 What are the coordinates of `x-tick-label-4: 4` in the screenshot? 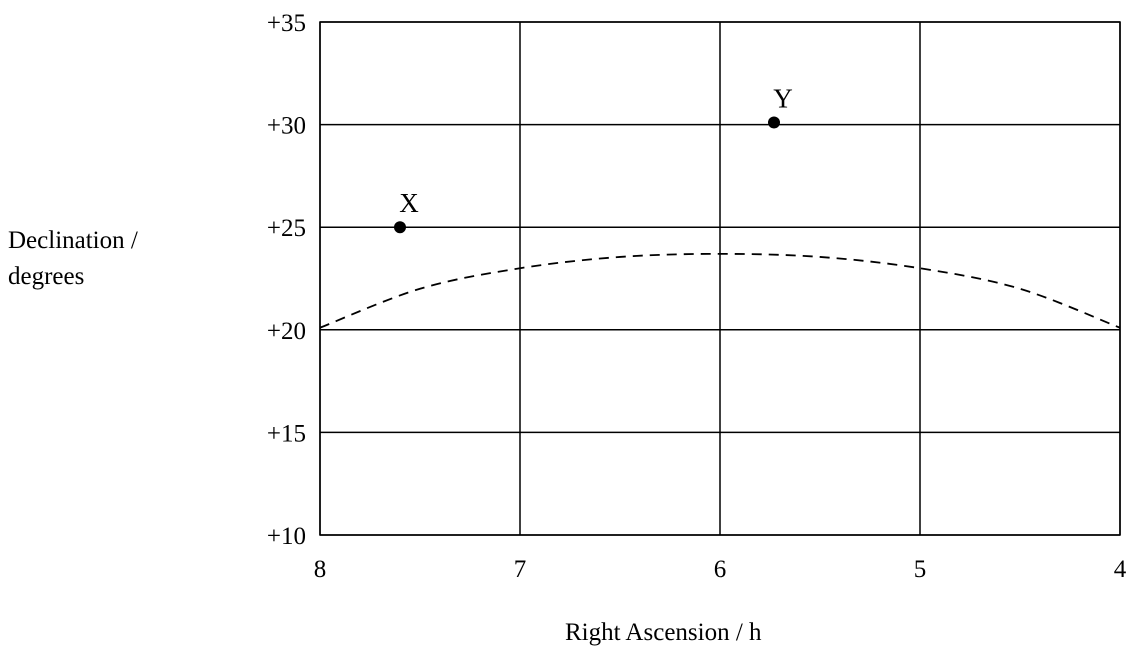 It's located at (1120, 569).